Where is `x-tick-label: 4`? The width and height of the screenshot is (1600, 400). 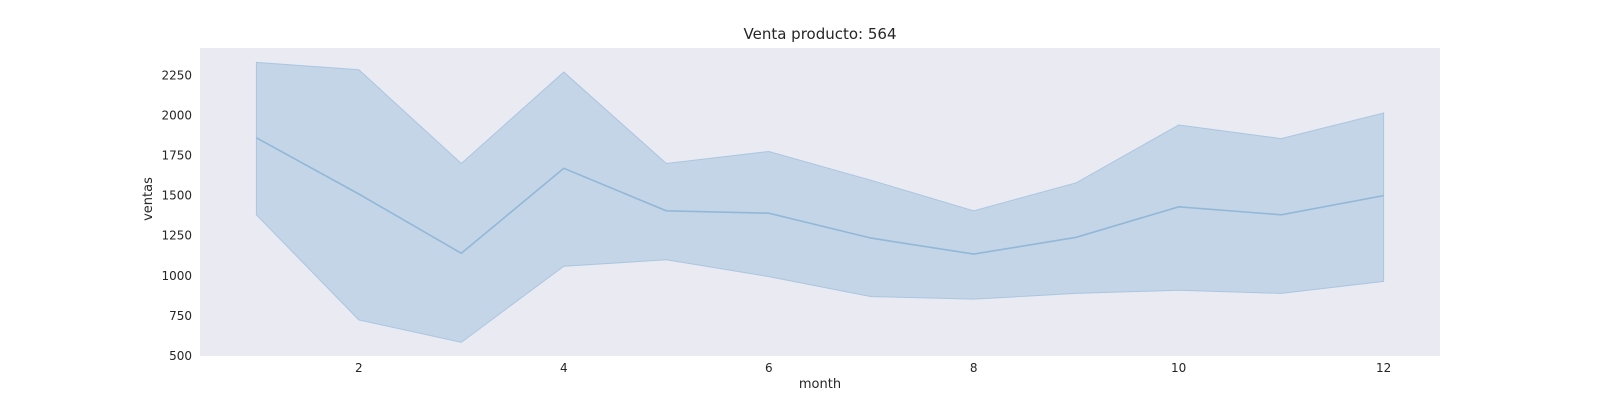
x-tick-label: 4 is located at coordinates (564, 368).